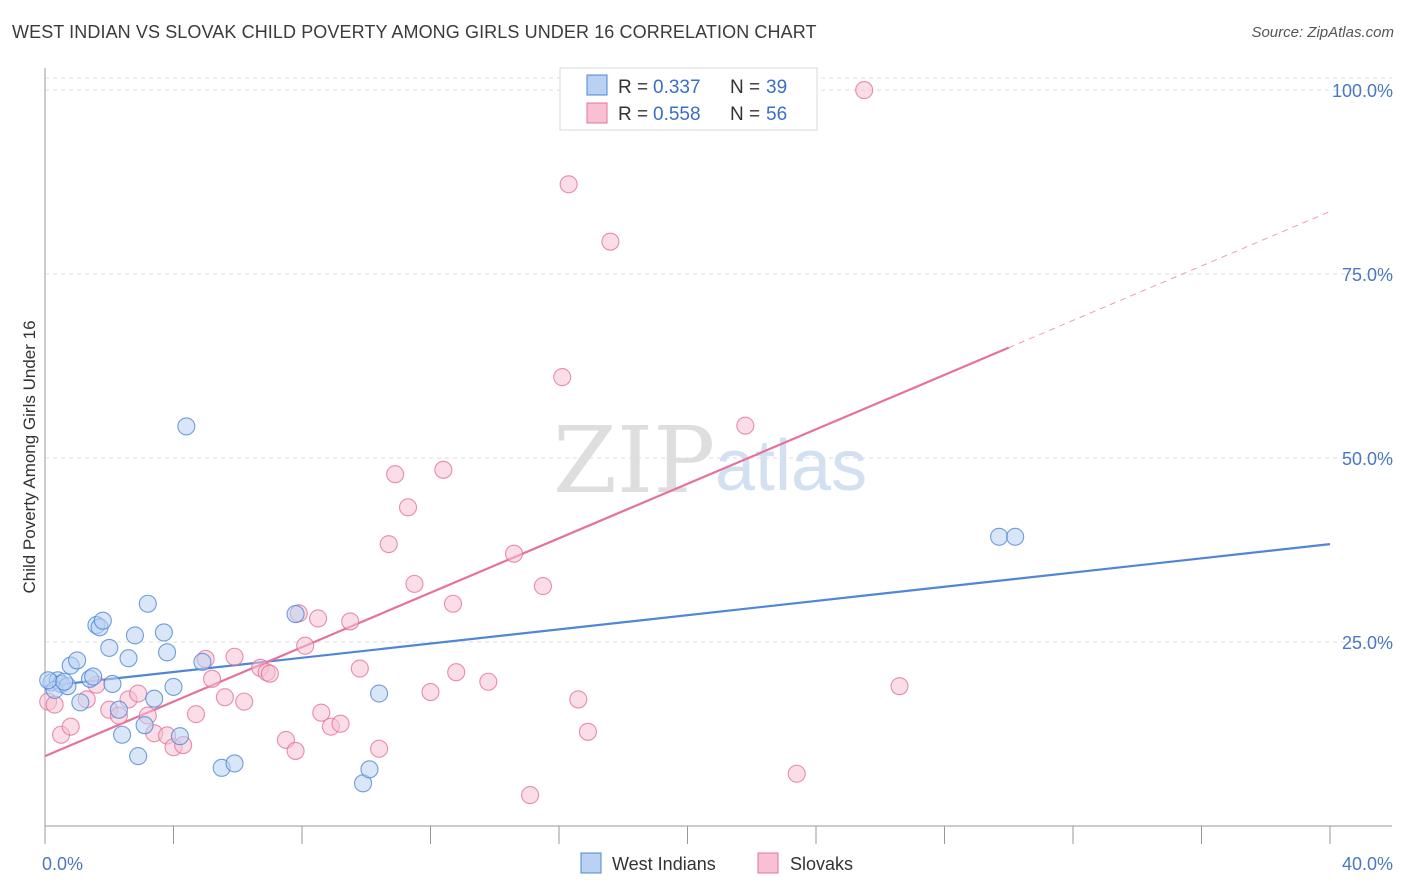  I want to click on watermark: ZIP atlas, so click(710, 460).